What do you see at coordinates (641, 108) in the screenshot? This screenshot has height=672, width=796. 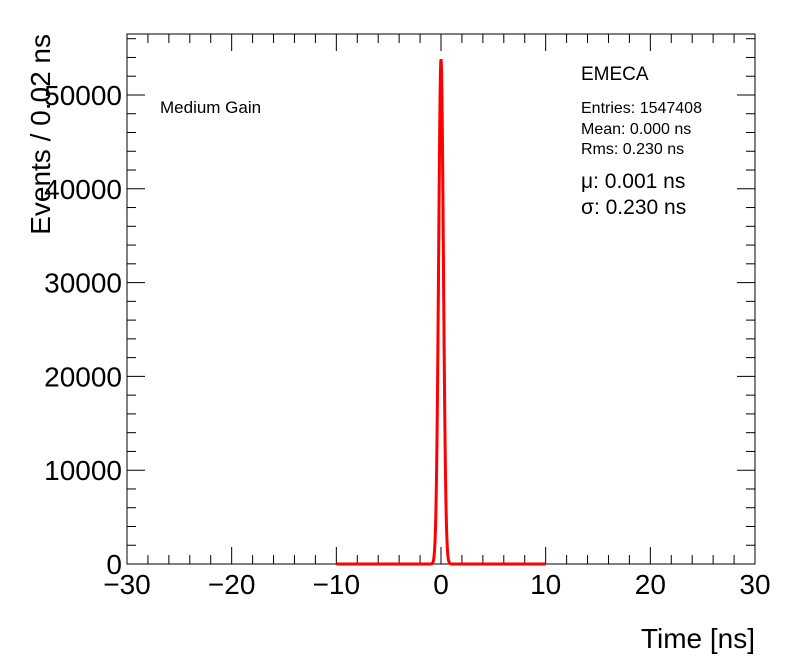 I see `entries-stat: Entries: 1547408` at bounding box center [641, 108].